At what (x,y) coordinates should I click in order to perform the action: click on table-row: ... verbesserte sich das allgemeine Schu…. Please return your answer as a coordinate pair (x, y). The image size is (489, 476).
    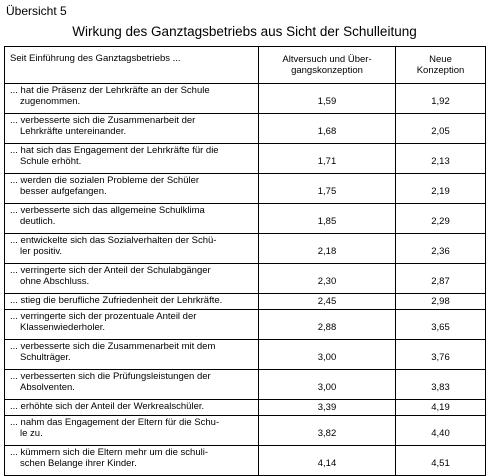
    Looking at the image, I should click on (245, 218).